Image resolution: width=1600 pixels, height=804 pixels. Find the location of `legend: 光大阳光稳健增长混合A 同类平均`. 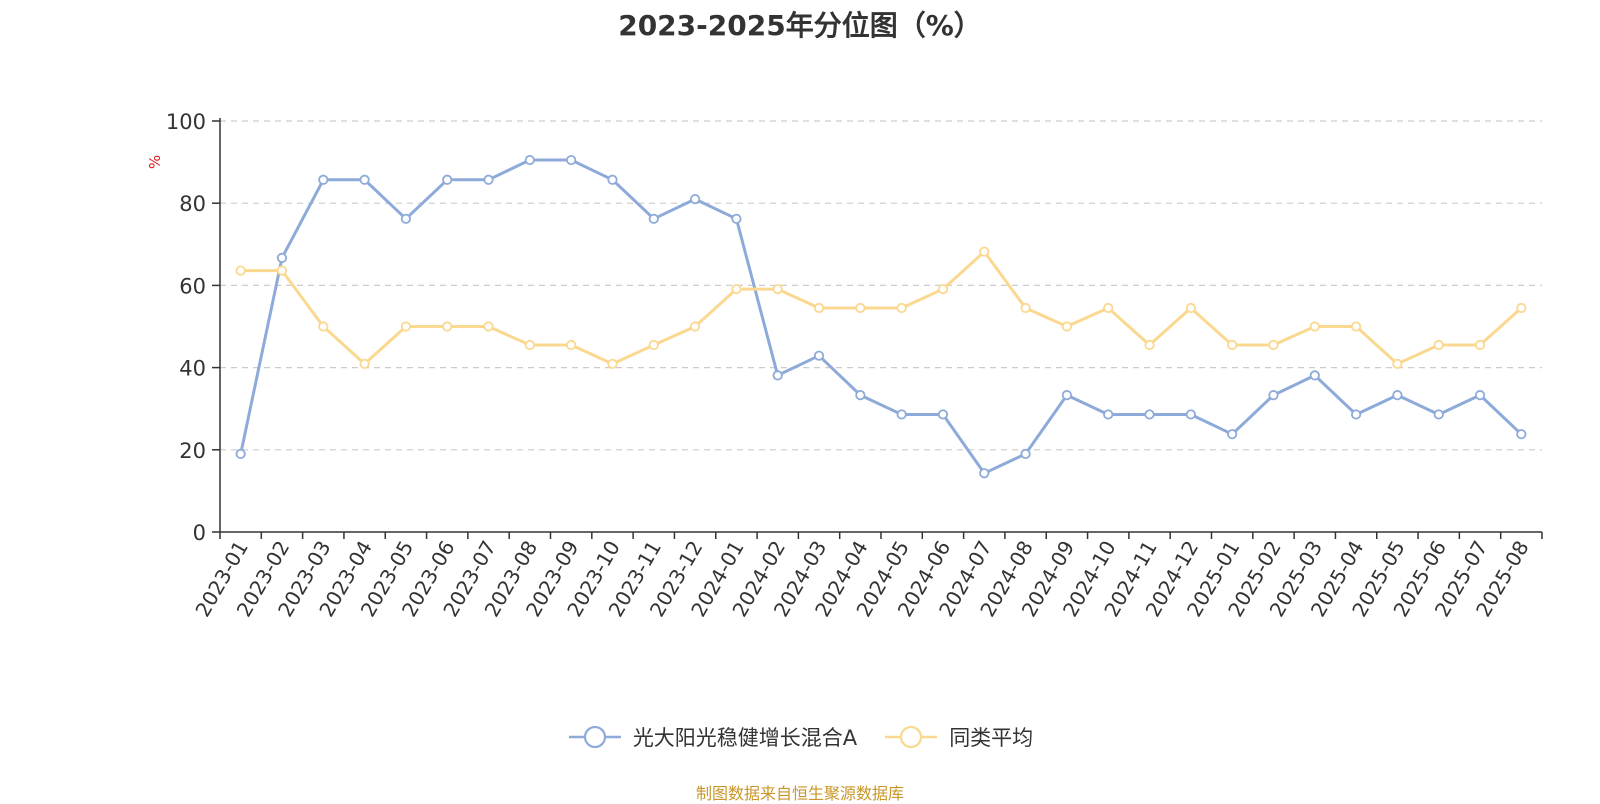

legend: 光大阳光稳健增长混合A 同类平均 is located at coordinates (800, 737).